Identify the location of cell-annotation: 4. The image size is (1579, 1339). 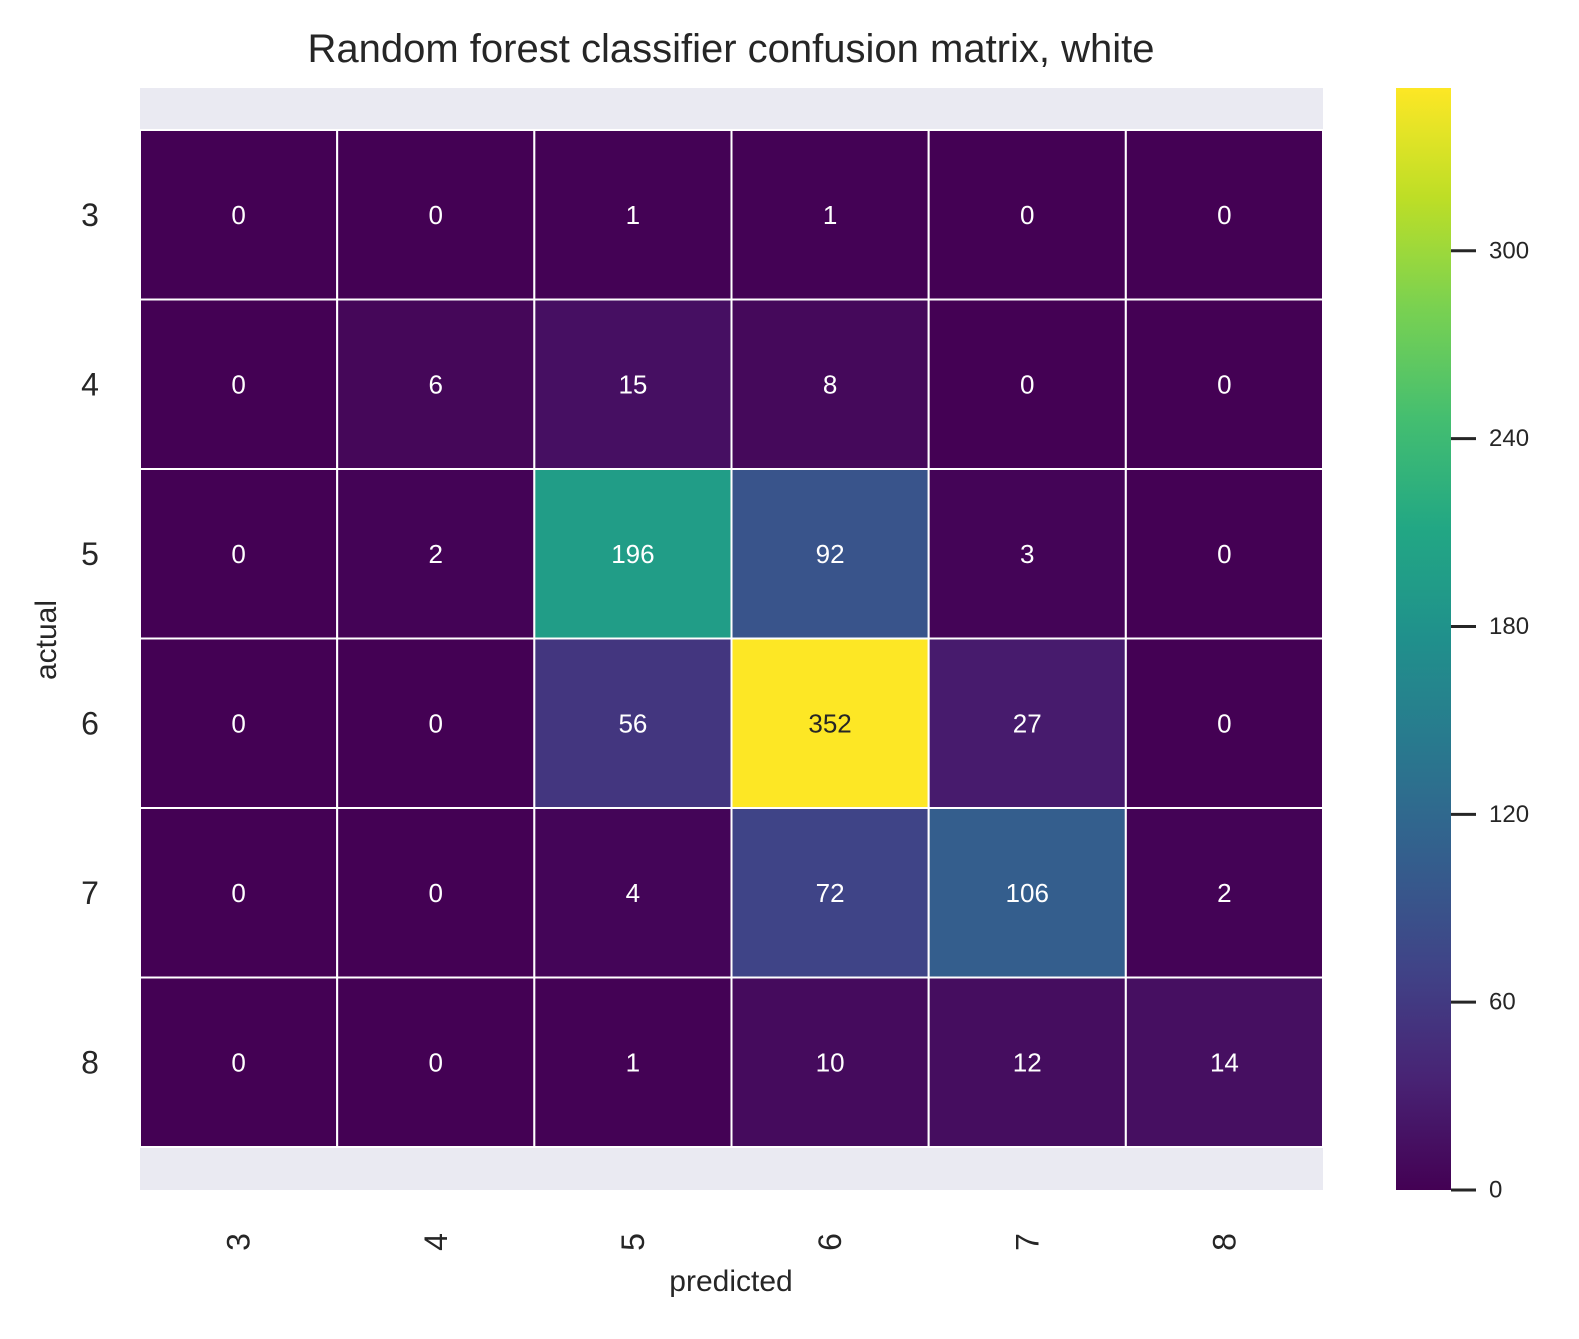
(633, 893).